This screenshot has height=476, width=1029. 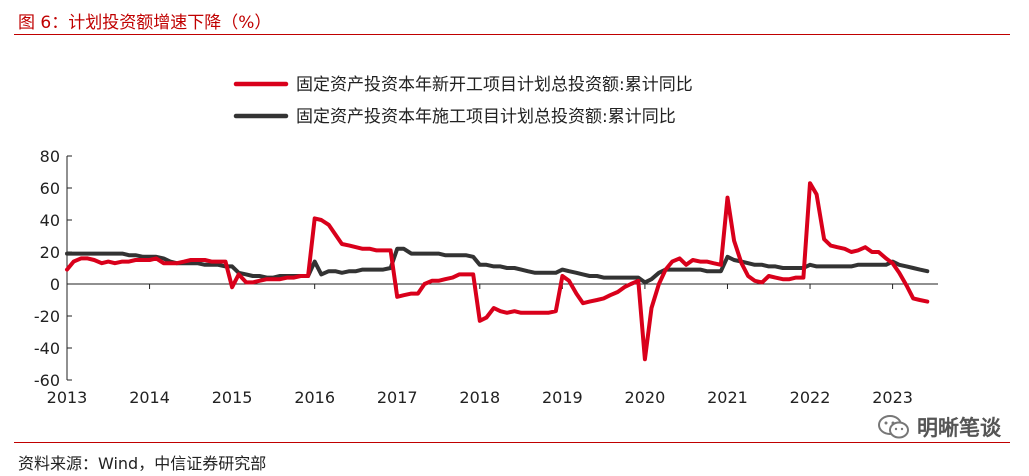 I want to click on y-tick-label: 0, so click(x=55, y=284).